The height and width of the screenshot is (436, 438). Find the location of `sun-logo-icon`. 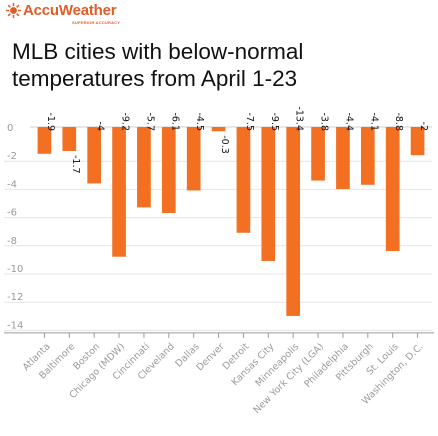

sun-logo-icon is located at coordinates (13, 10).